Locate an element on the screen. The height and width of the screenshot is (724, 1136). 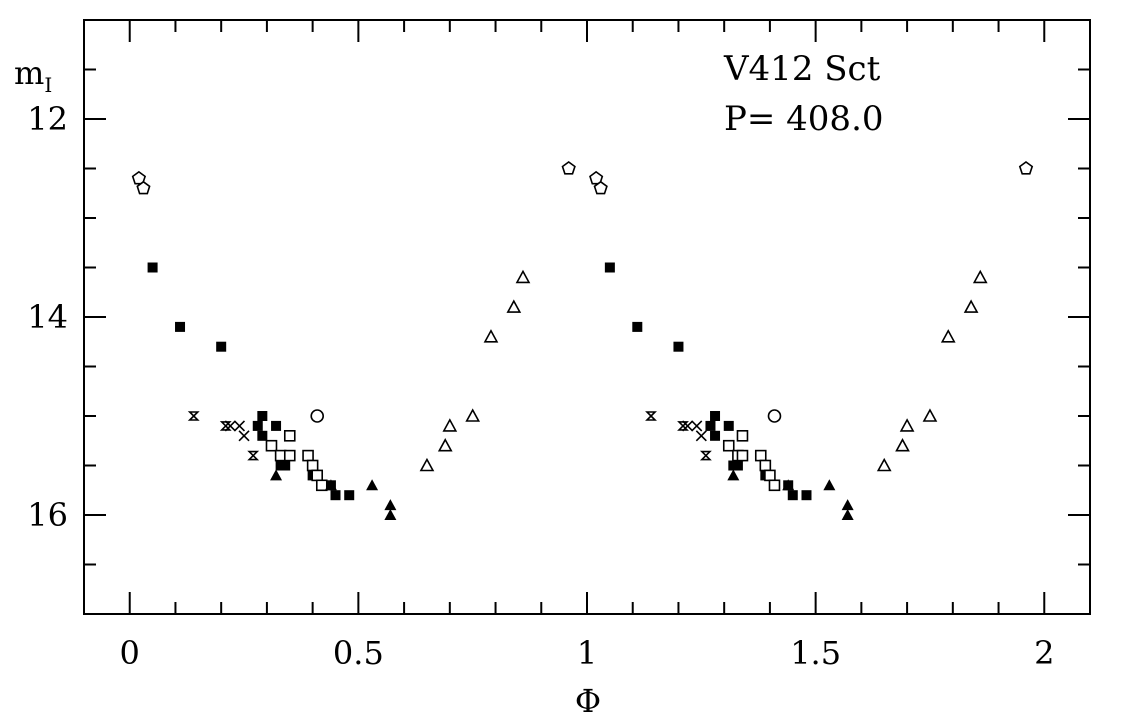
x-tick-label: 2 is located at coordinates (1044, 653).